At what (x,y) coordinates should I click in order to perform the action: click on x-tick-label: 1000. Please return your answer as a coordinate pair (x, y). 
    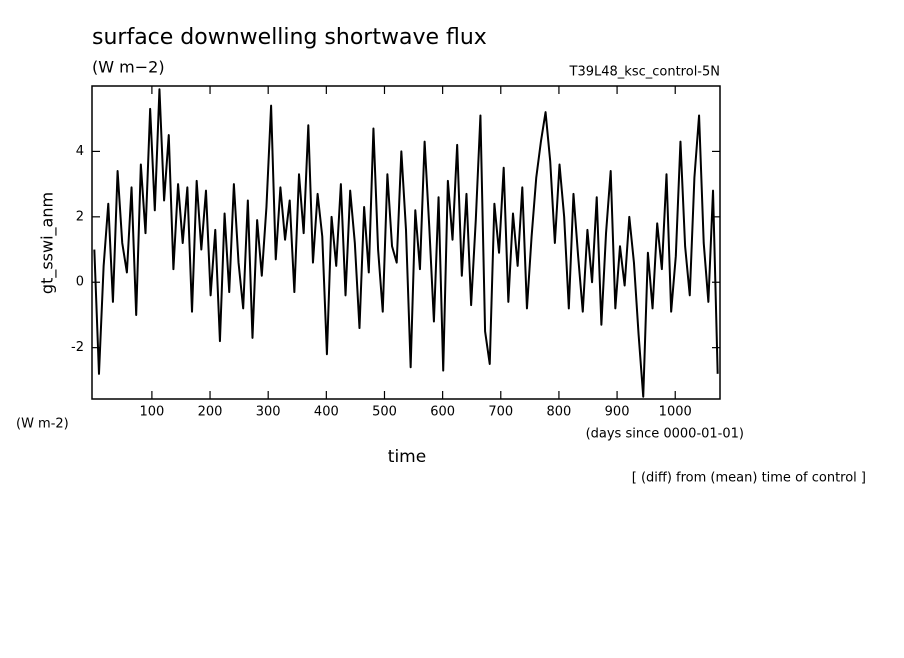
    Looking at the image, I should click on (675, 412).